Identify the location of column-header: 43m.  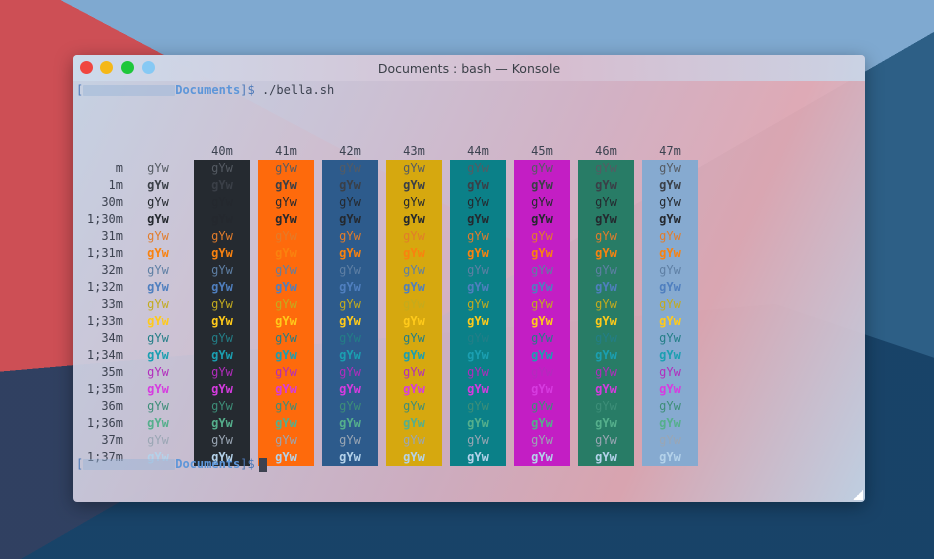
(414, 151).